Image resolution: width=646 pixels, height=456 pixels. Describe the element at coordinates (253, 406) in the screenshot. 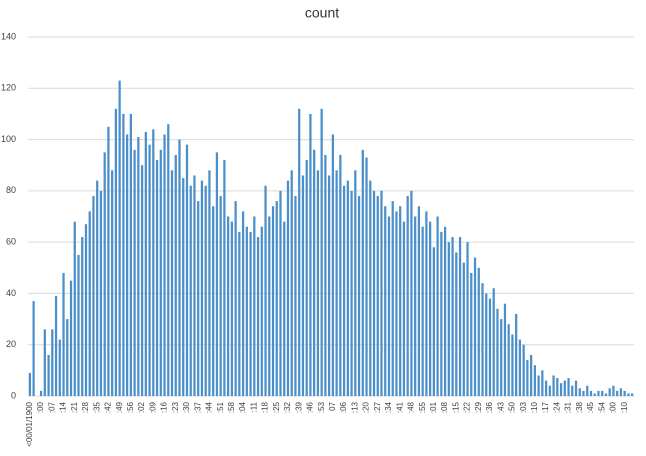

I see `x-tick-label: :11` at that location.